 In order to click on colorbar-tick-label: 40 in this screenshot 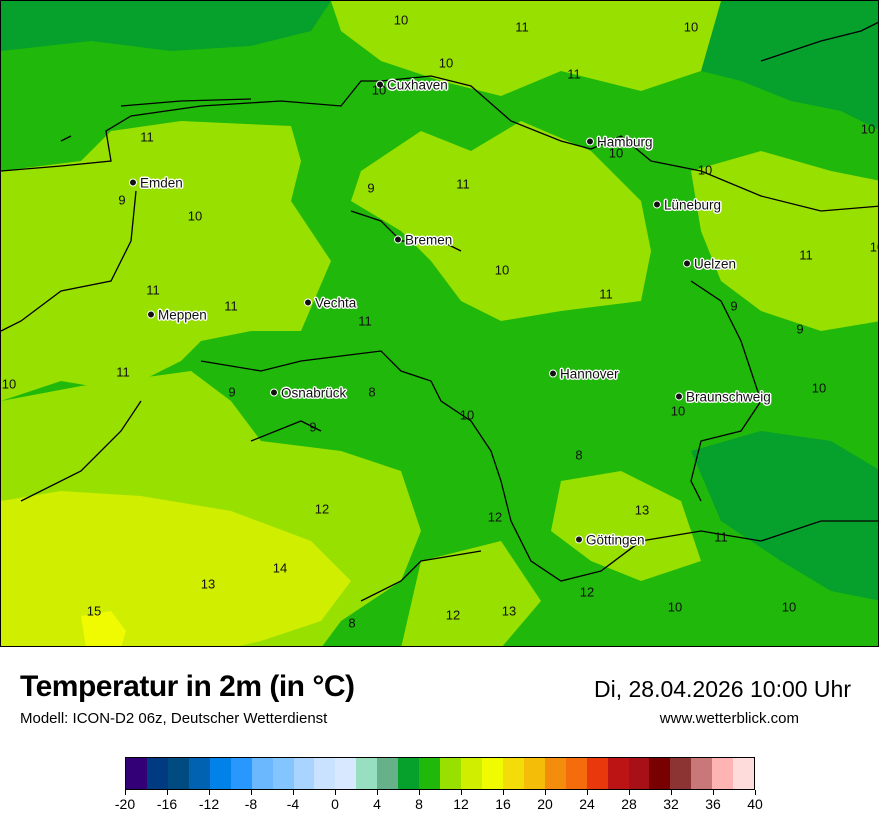, I will do `click(755, 804)`.